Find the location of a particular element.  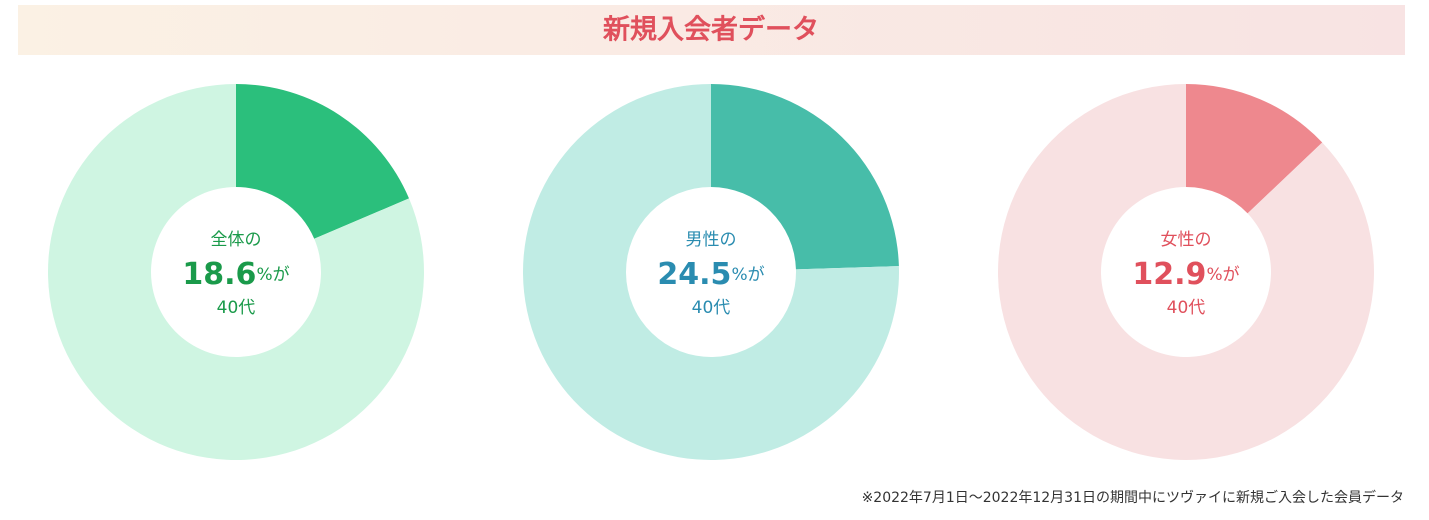

center-value: 24.5 is located at coordinates (694, 274).